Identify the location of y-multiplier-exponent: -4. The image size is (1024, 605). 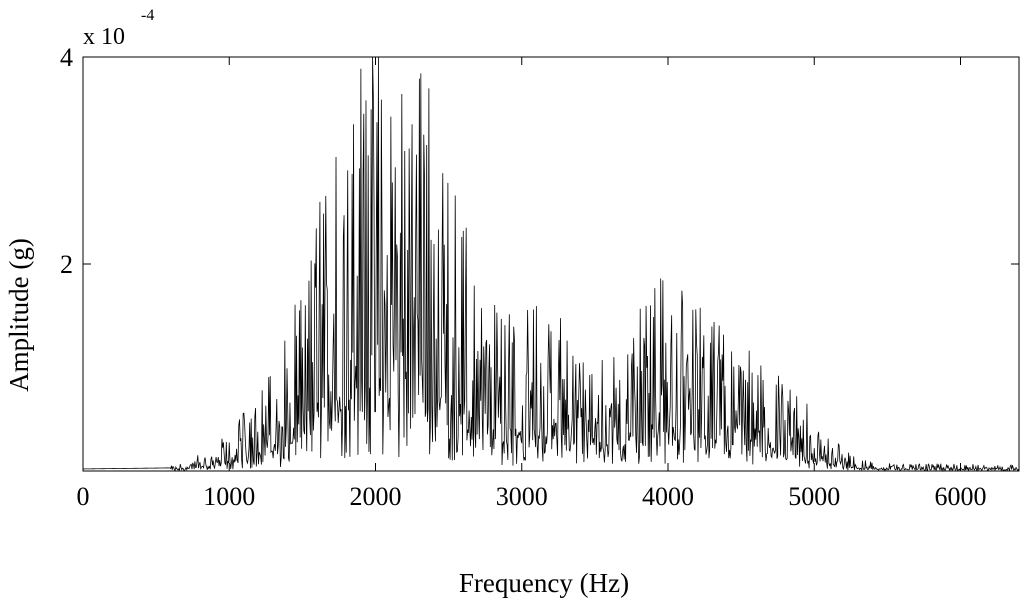
(147, 15).